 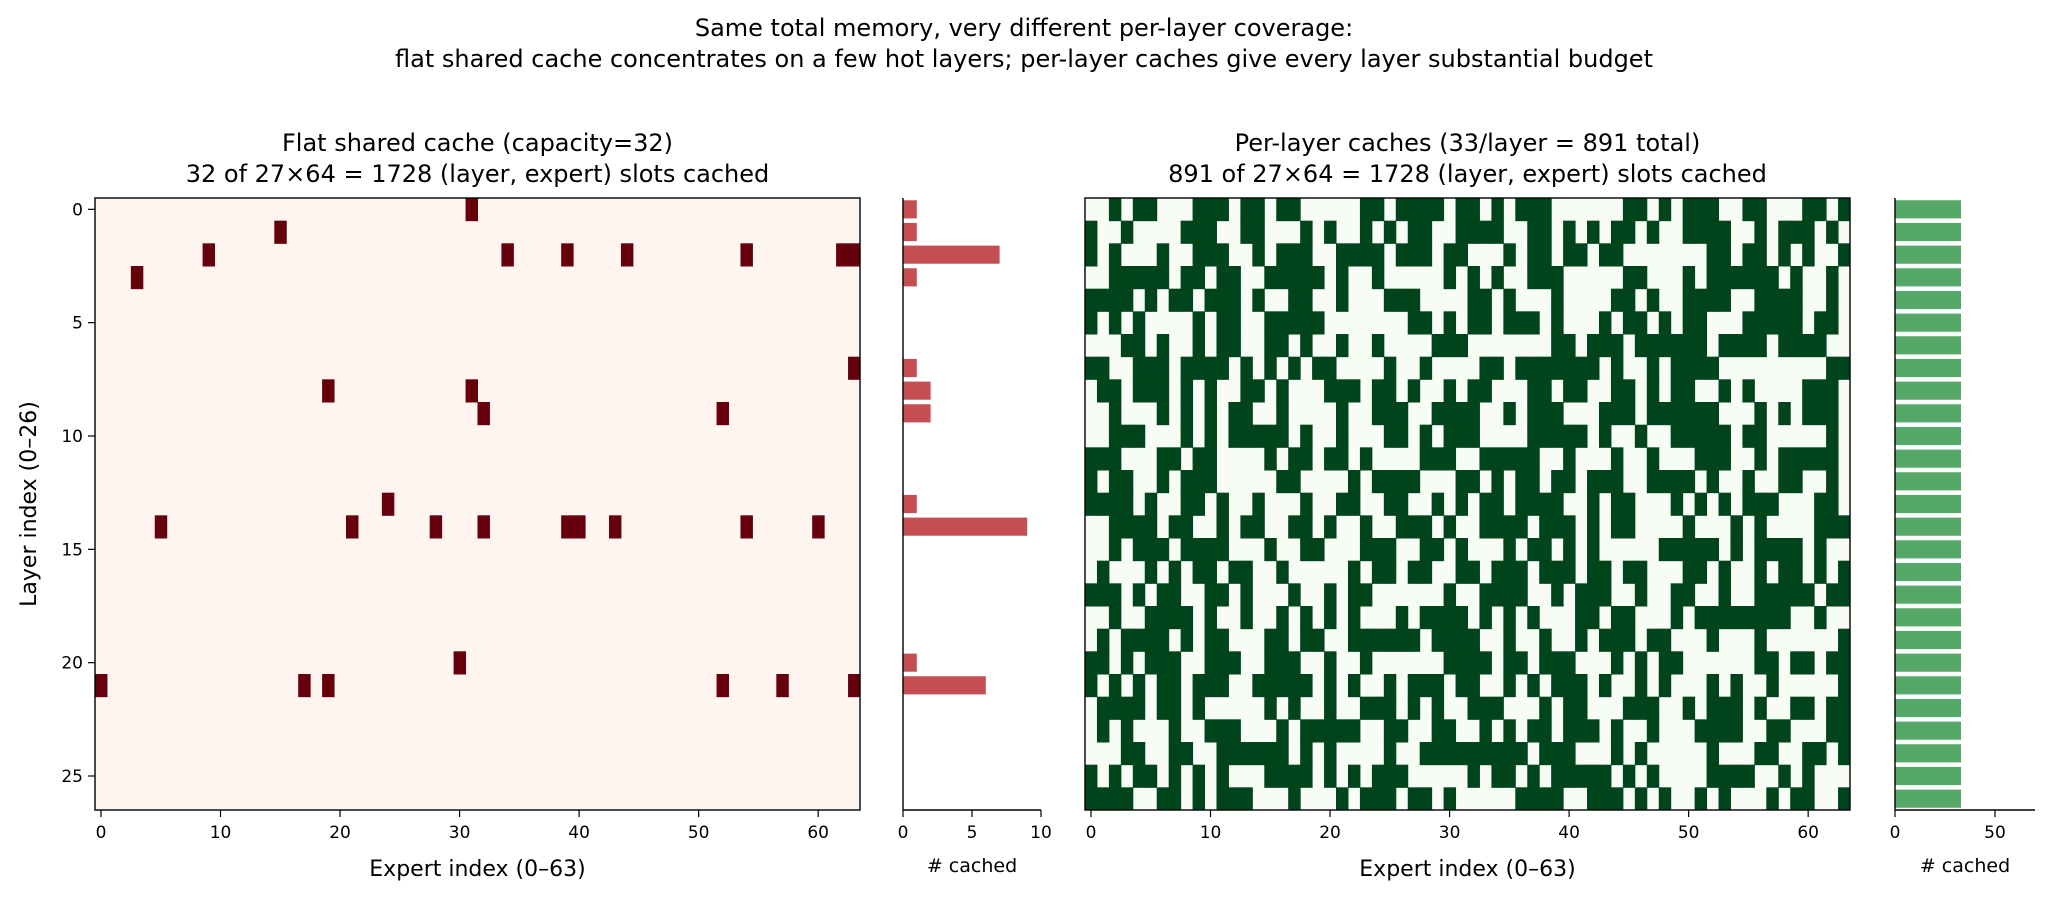 What do you see at coordinates (221, 833) in the screenshot?
I see `flat-heatmap-xtick-label: 10` at bounding box center [221, 833].